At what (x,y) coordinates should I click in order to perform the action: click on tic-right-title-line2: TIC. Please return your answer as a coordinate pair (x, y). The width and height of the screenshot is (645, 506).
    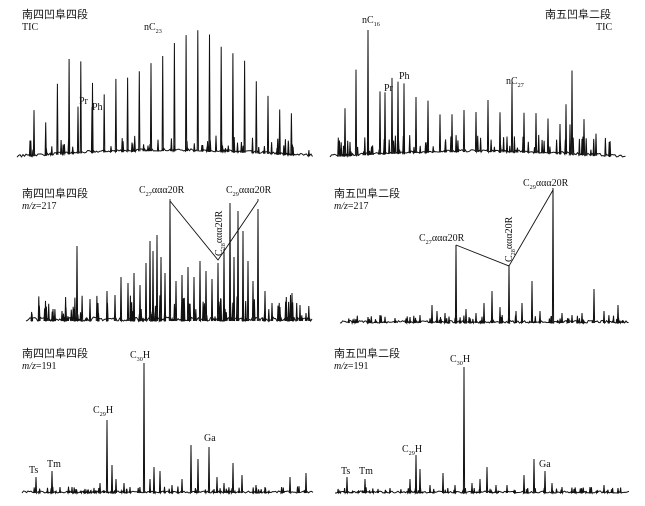
    Looking at the image, I should click on (604, 27).